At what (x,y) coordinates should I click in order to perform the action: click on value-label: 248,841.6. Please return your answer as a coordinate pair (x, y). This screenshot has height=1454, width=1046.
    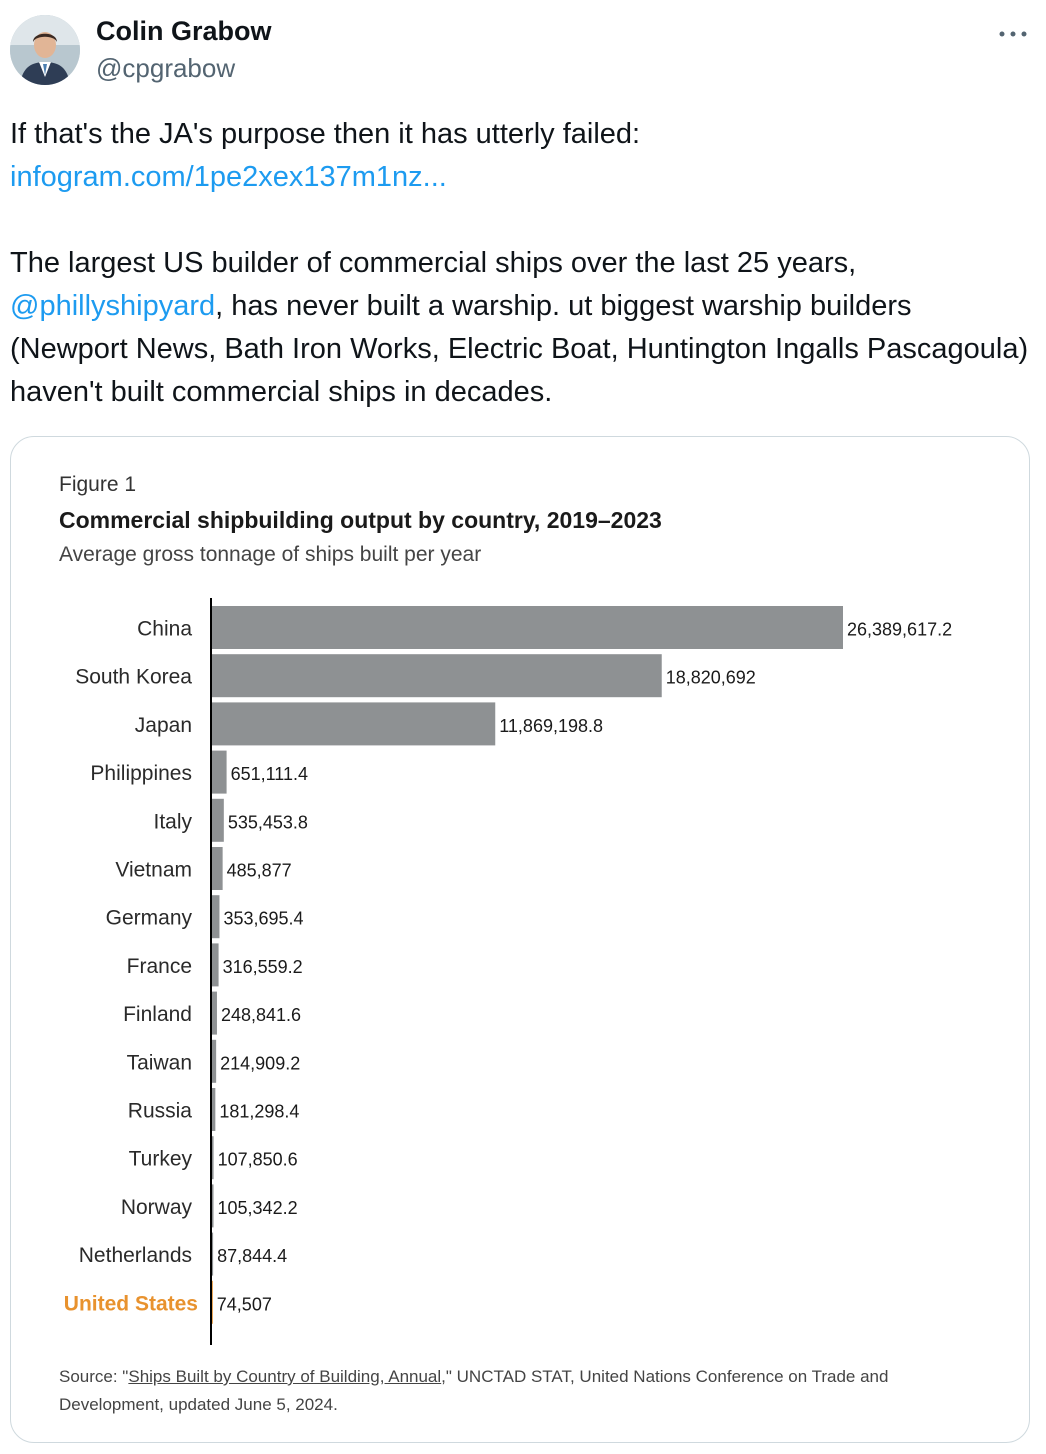
    Looking at the image, I should click on (261, 1015).